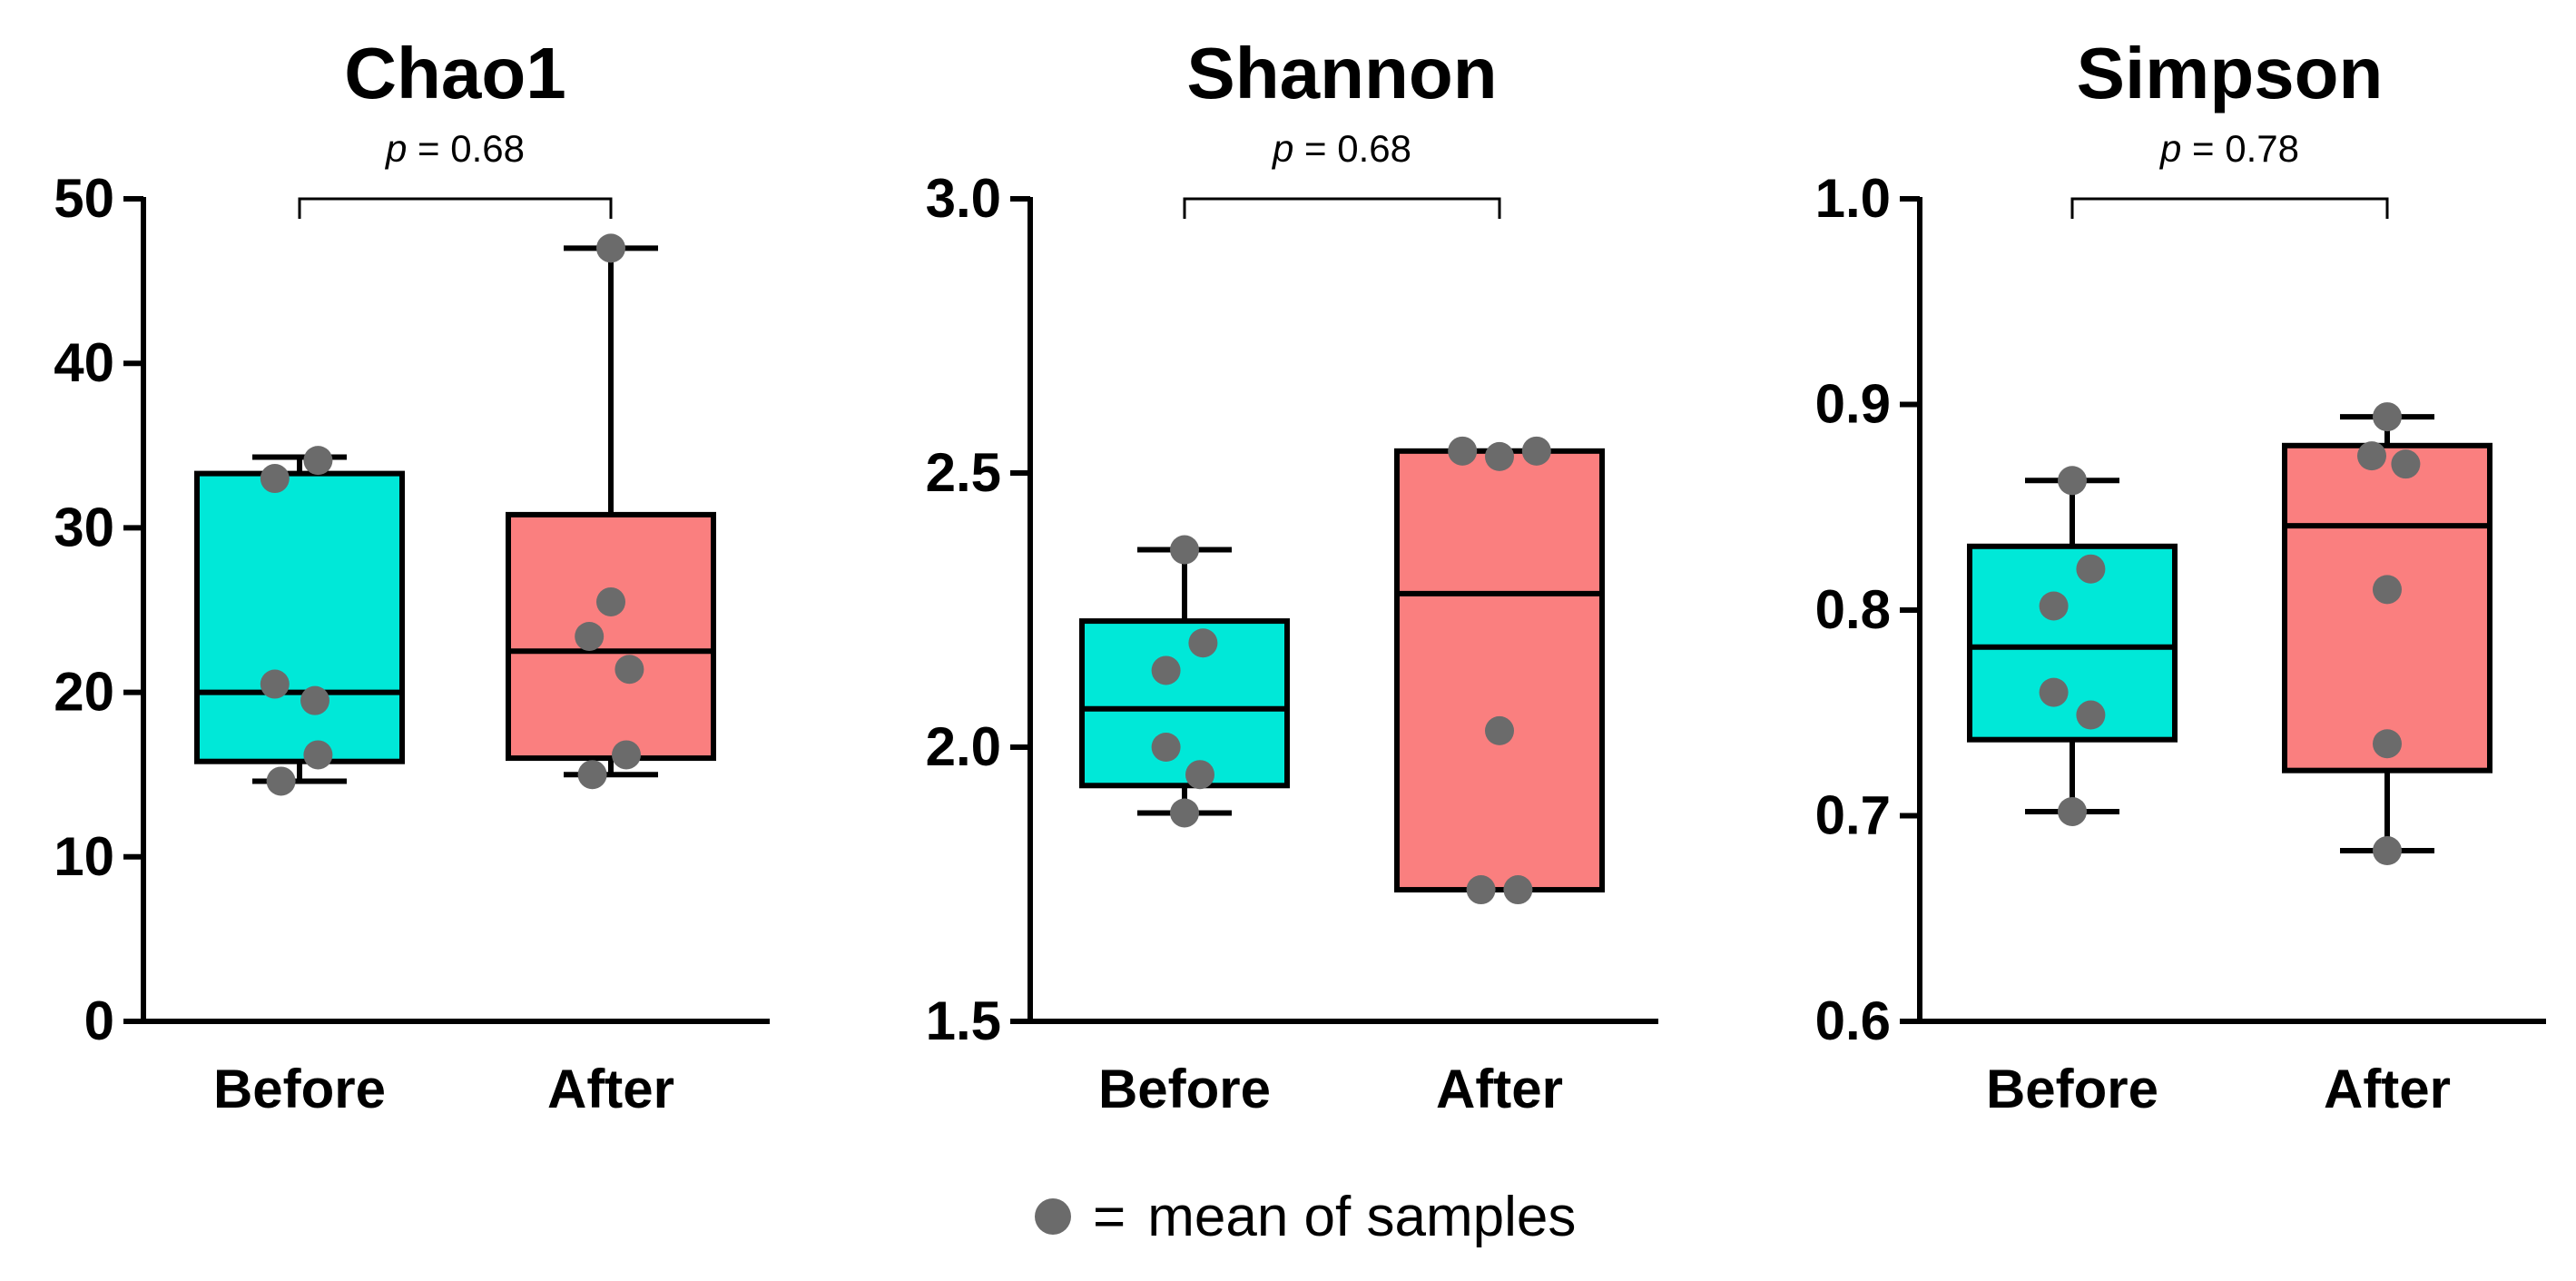 Image resolution: width=2576 pixels, height=1281 pixels. Describe the element at coordinates (1362, 1216) in the screenshot. I see `legend-text: mean of samples` at that location.